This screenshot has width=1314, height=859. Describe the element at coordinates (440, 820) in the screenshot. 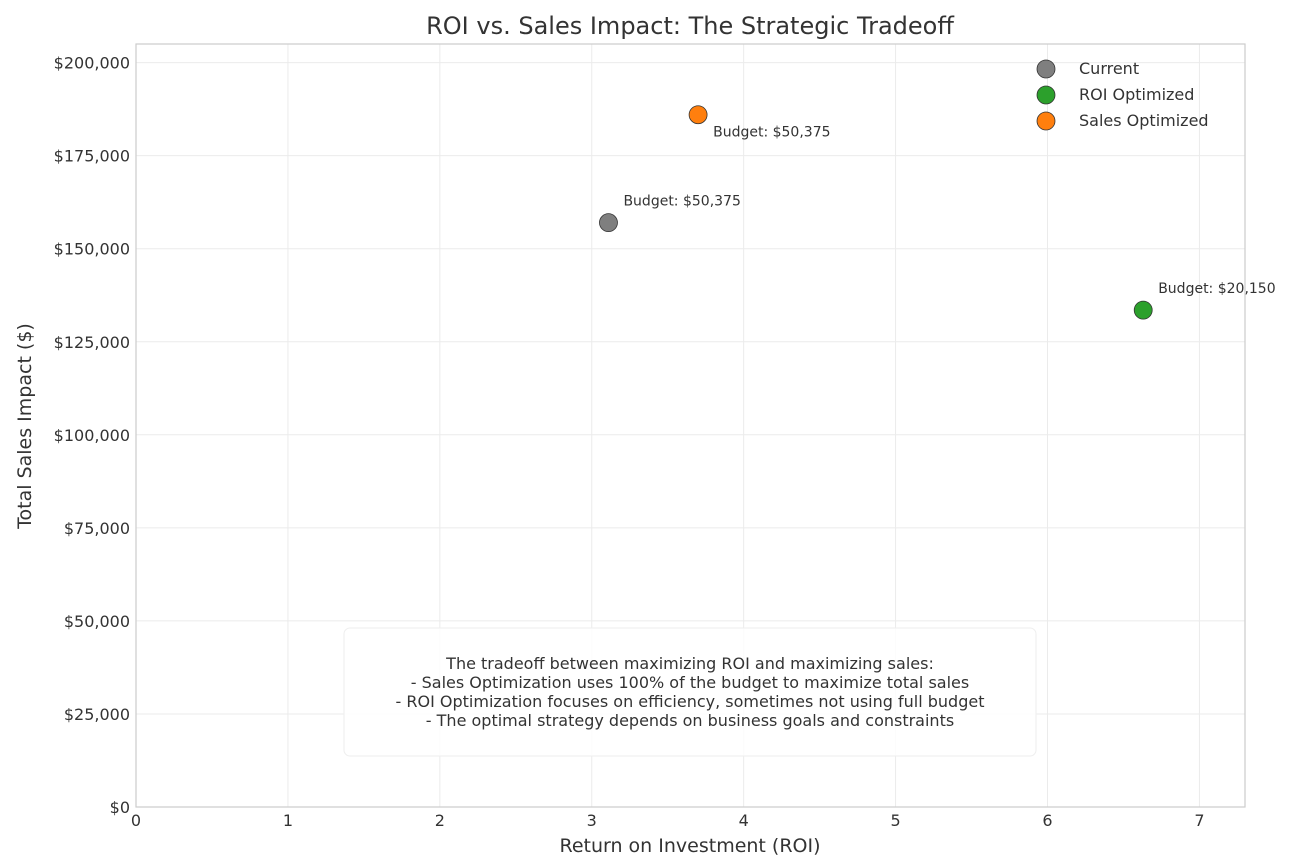

I see `x-tick-label: 2` at that location.